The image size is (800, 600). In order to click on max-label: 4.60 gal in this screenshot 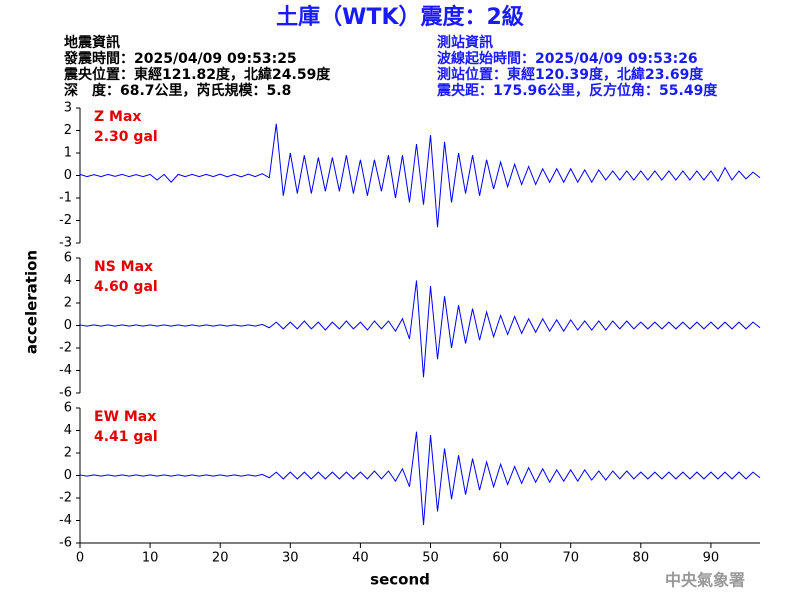, I will do `click(126, 287)`.